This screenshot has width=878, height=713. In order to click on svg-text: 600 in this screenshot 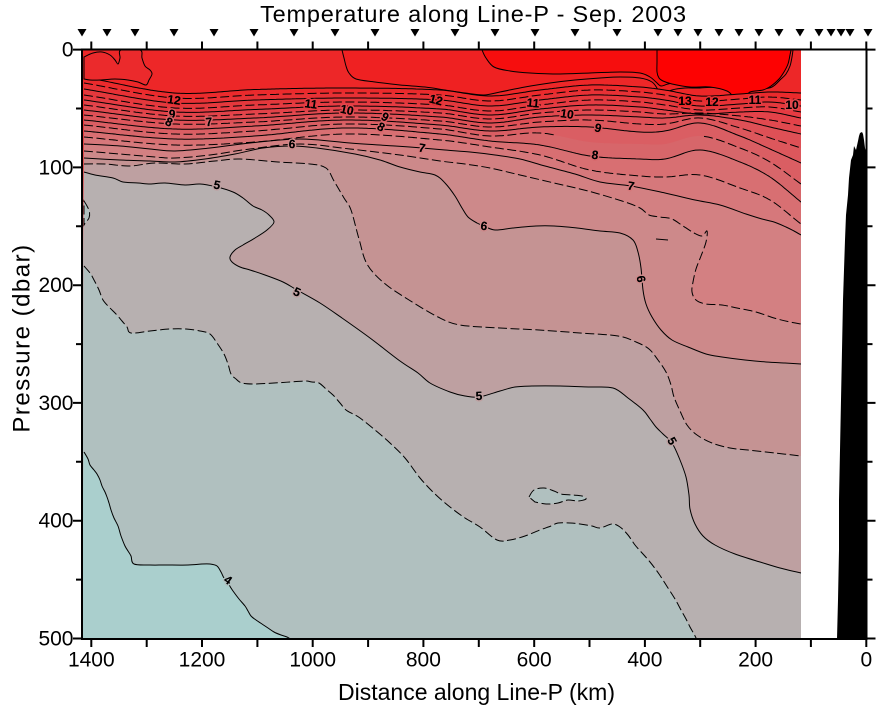, I will do `click(534, 660)`.